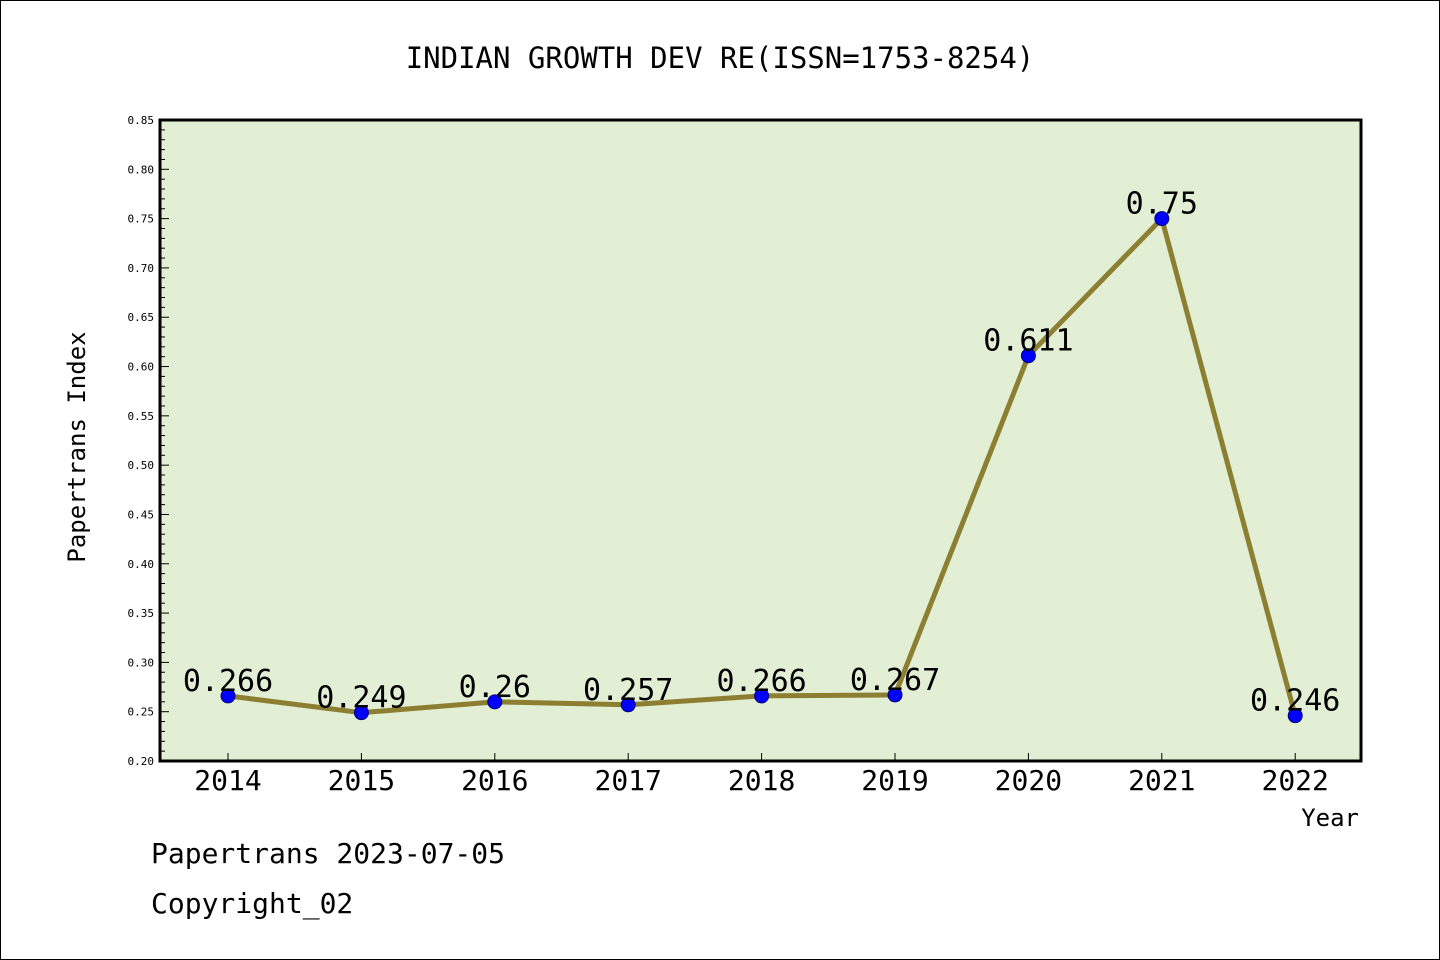 The image size is (1440, 960). Describe the element at coordinates (141, 712) in the screenshot. I see `y-tick-label: 0.25` at that location.